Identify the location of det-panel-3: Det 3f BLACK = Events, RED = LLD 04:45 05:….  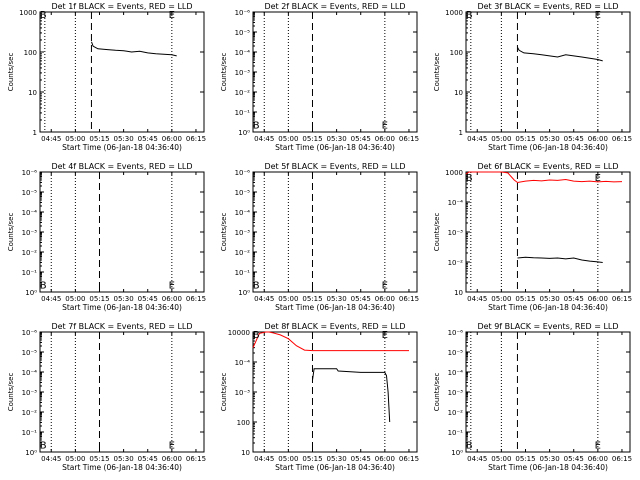
(532, 77).